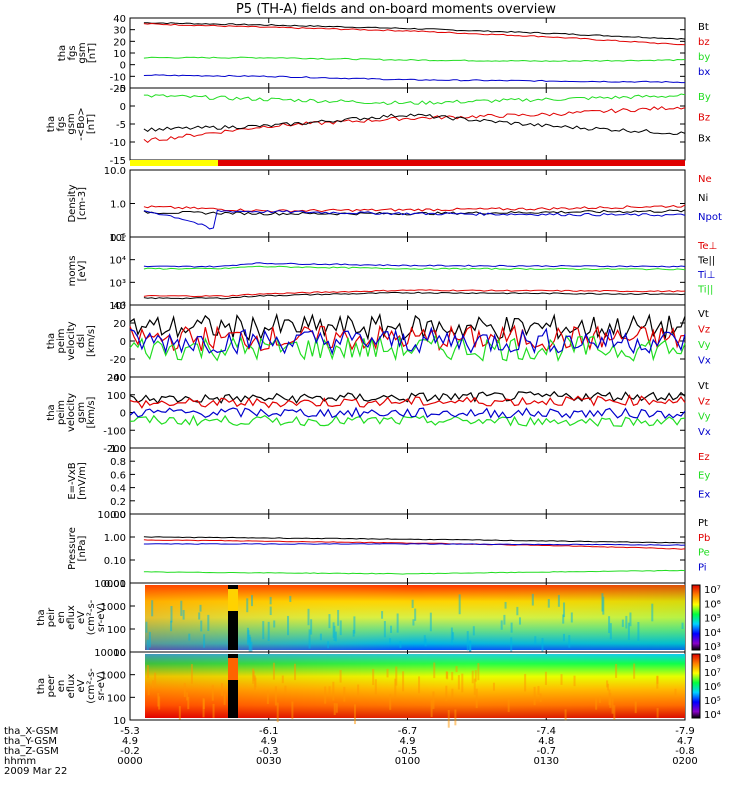  I want to click on y-tick-label: 0.2, so click(118, 502).